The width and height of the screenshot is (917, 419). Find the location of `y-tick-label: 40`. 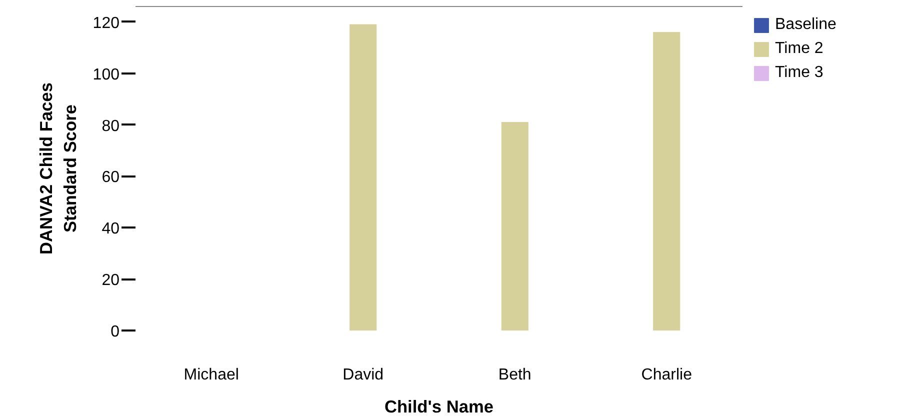

y-tick-label: 40 is located at coordinates (111, 229).